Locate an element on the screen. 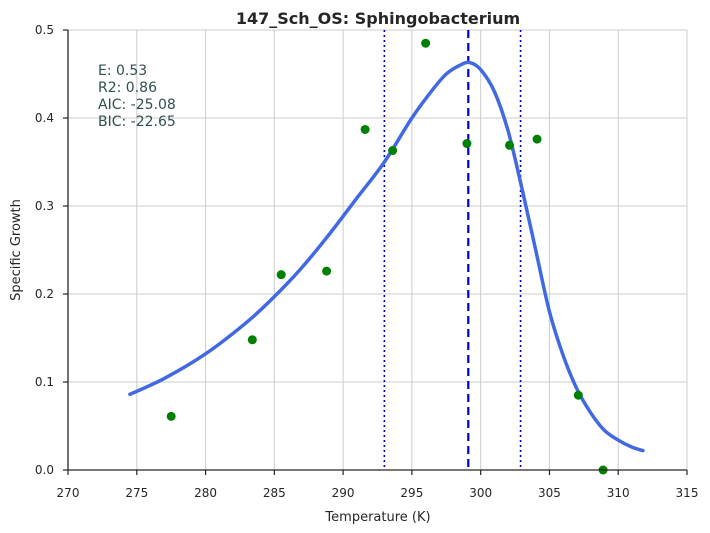 The image size is (710, 533). annotation-r2: R2: 0.86 is located at coordinates (127, 88).